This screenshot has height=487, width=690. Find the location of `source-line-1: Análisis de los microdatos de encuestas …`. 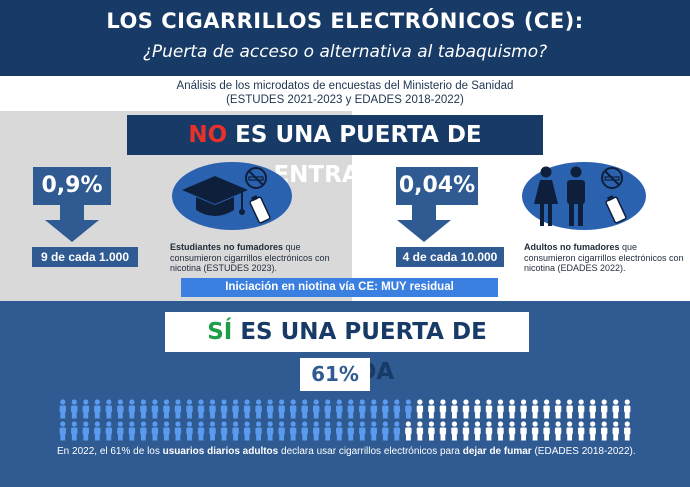

source-line-1: Análisis de los microdatos de encuestas … is located at coordinates (345, 86).